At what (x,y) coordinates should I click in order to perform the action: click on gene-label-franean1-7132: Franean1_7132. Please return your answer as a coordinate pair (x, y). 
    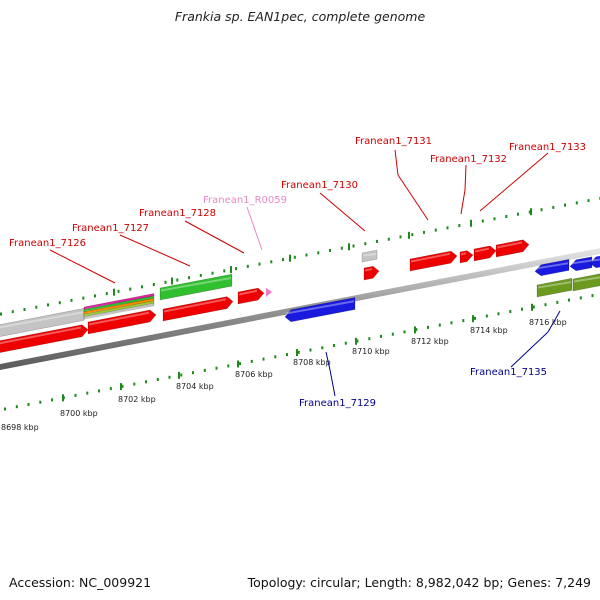
    Looking at the image, I should click on (468, 159).